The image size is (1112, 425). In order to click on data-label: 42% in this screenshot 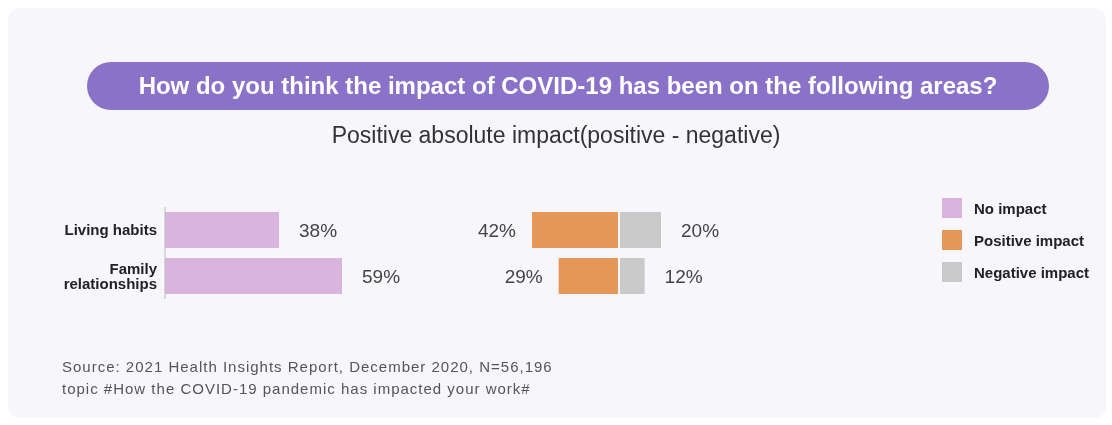, I will do `click(497, 230)`.